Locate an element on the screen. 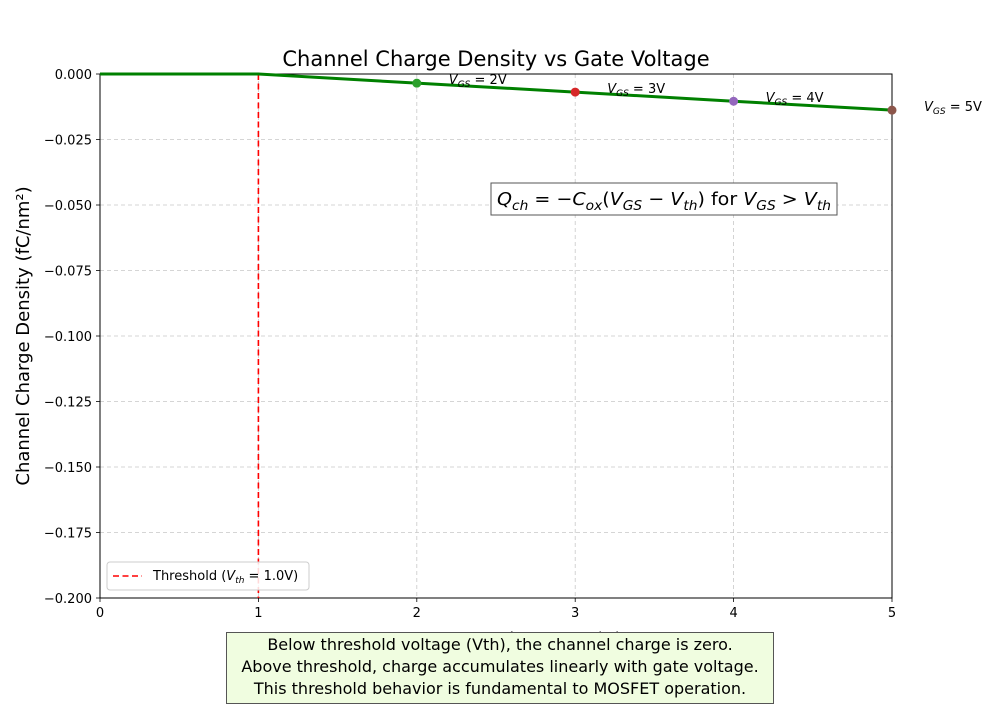 The width and height of the screenshot is (1000, 704). point-label: VGS = 2V is located at coordinates (478, 81).